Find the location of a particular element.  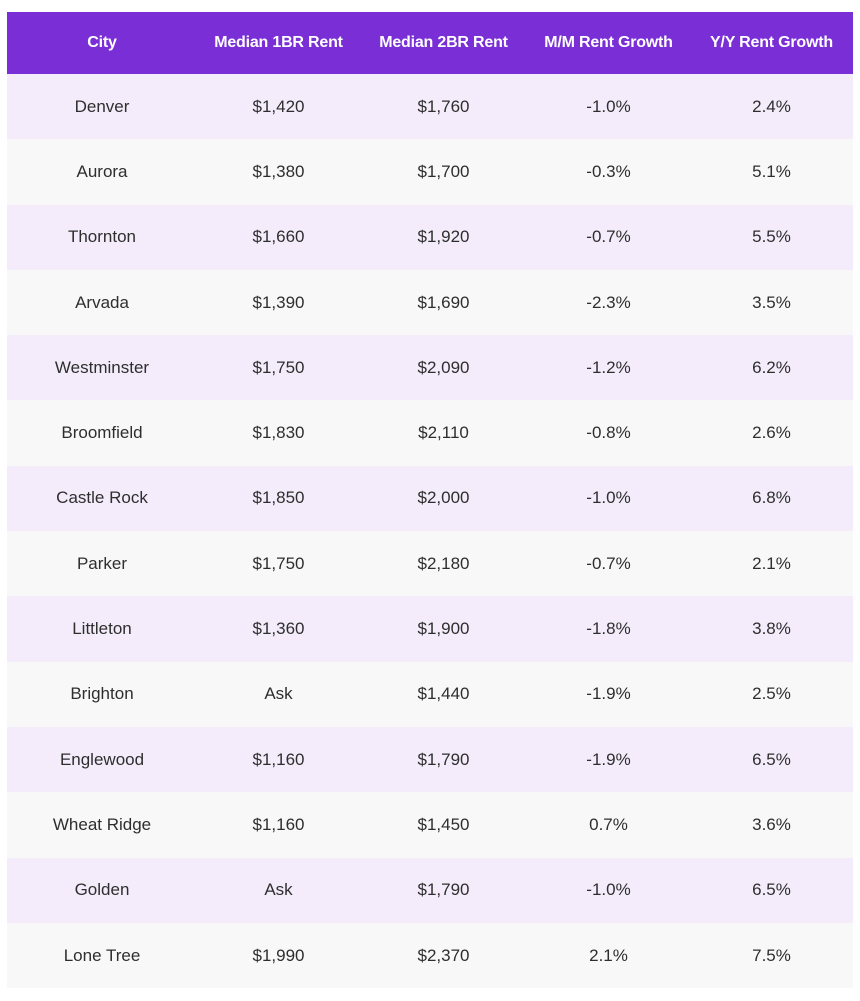

city-cell: Englewood is located at coordinates (102, 759).